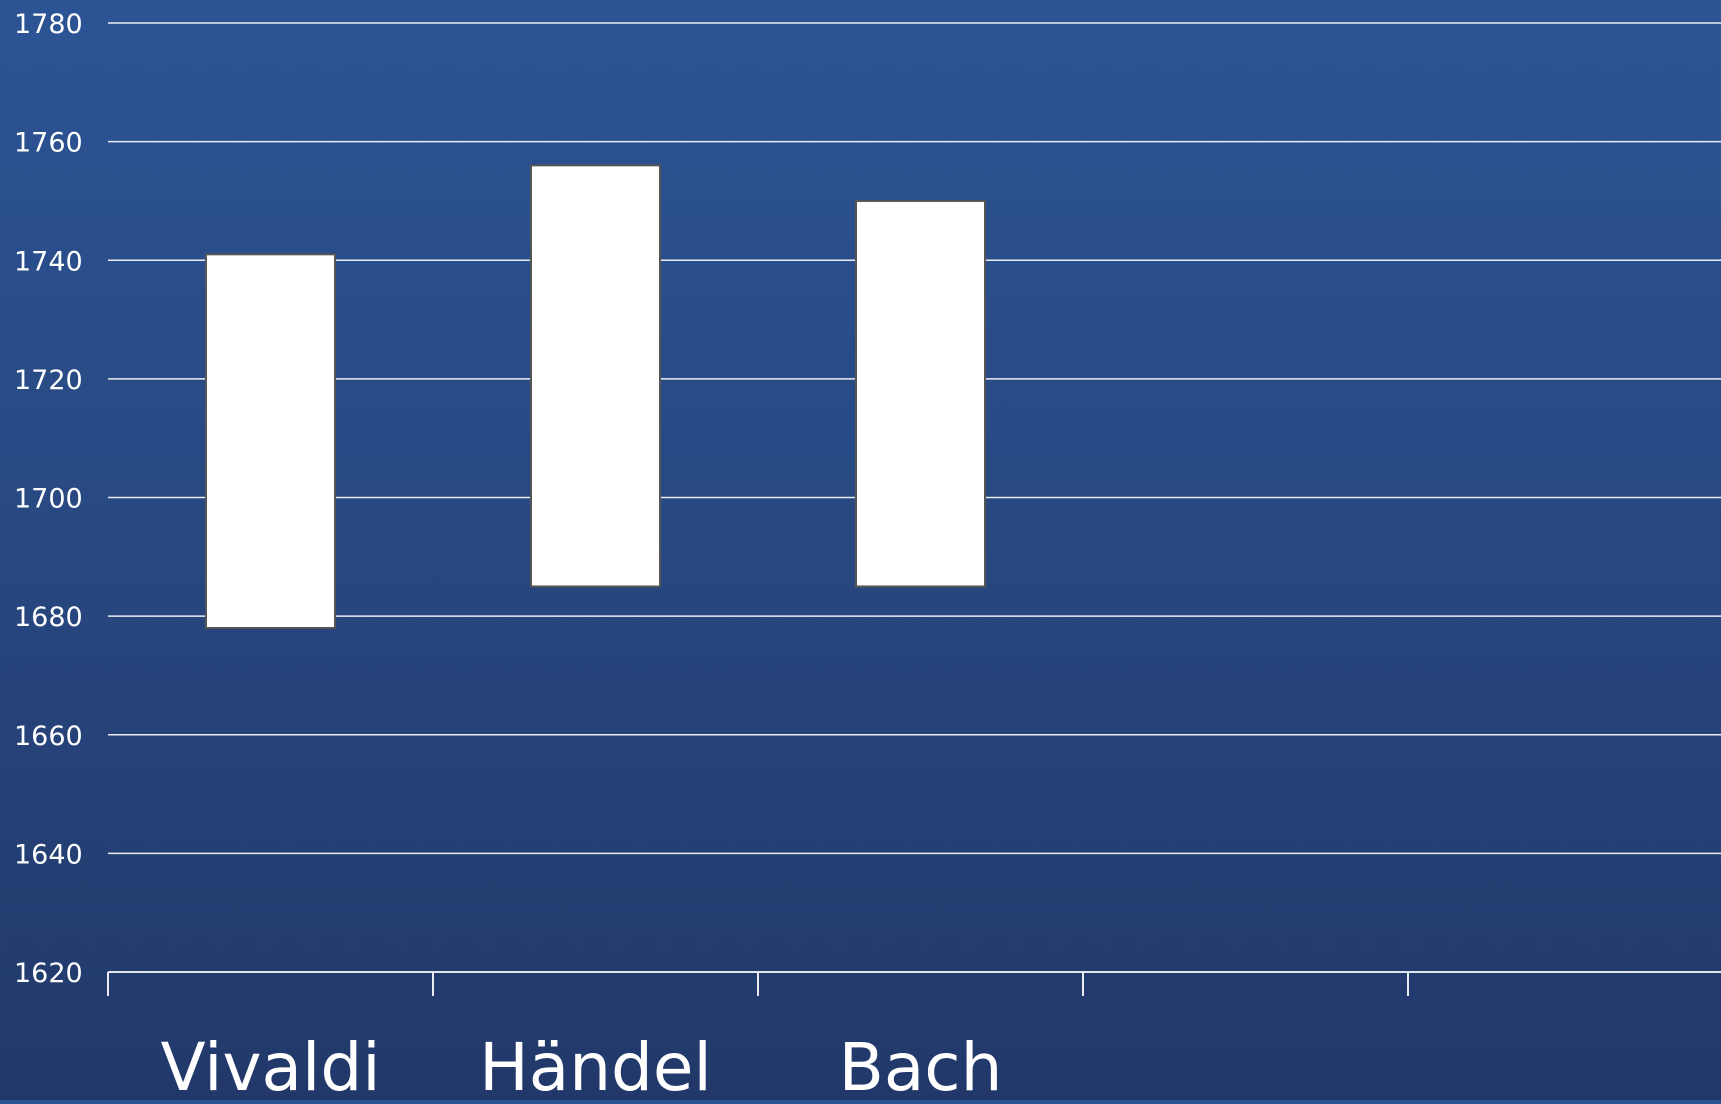 This screenshot has height=1104, width=1721. What do you see at coordinates (914, 983) in the screenshot?
I see `x-axis` at bounding box center [914, 983].